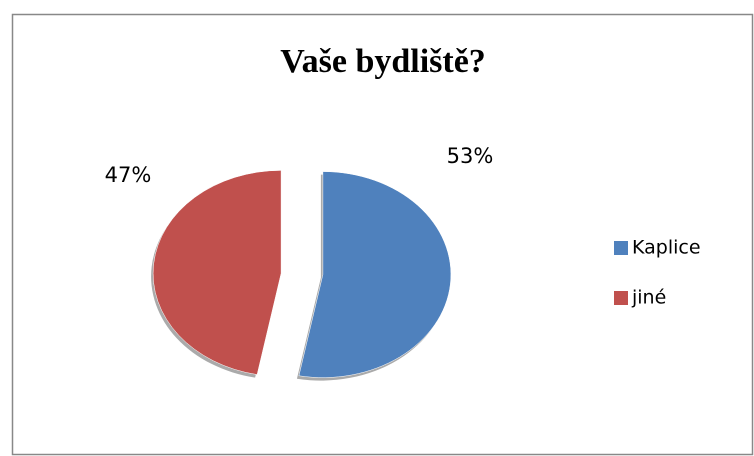 This screenshot has width=754, height=456. What do you see at coordinates (470, 156) in the screenshot?
I see `data-label: 53%` at bounding box center [470, 156].